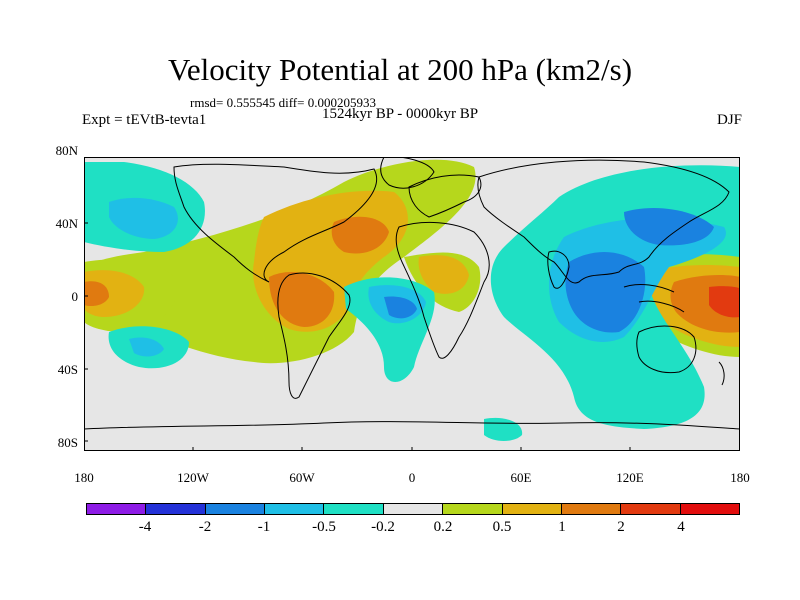 Image resolution: width=800 pixels, height=600 pixels. What do you see at coordinates (412, 425) in the screenshot?
I see `coastline-antarctica` at bounding box center [412, 425].